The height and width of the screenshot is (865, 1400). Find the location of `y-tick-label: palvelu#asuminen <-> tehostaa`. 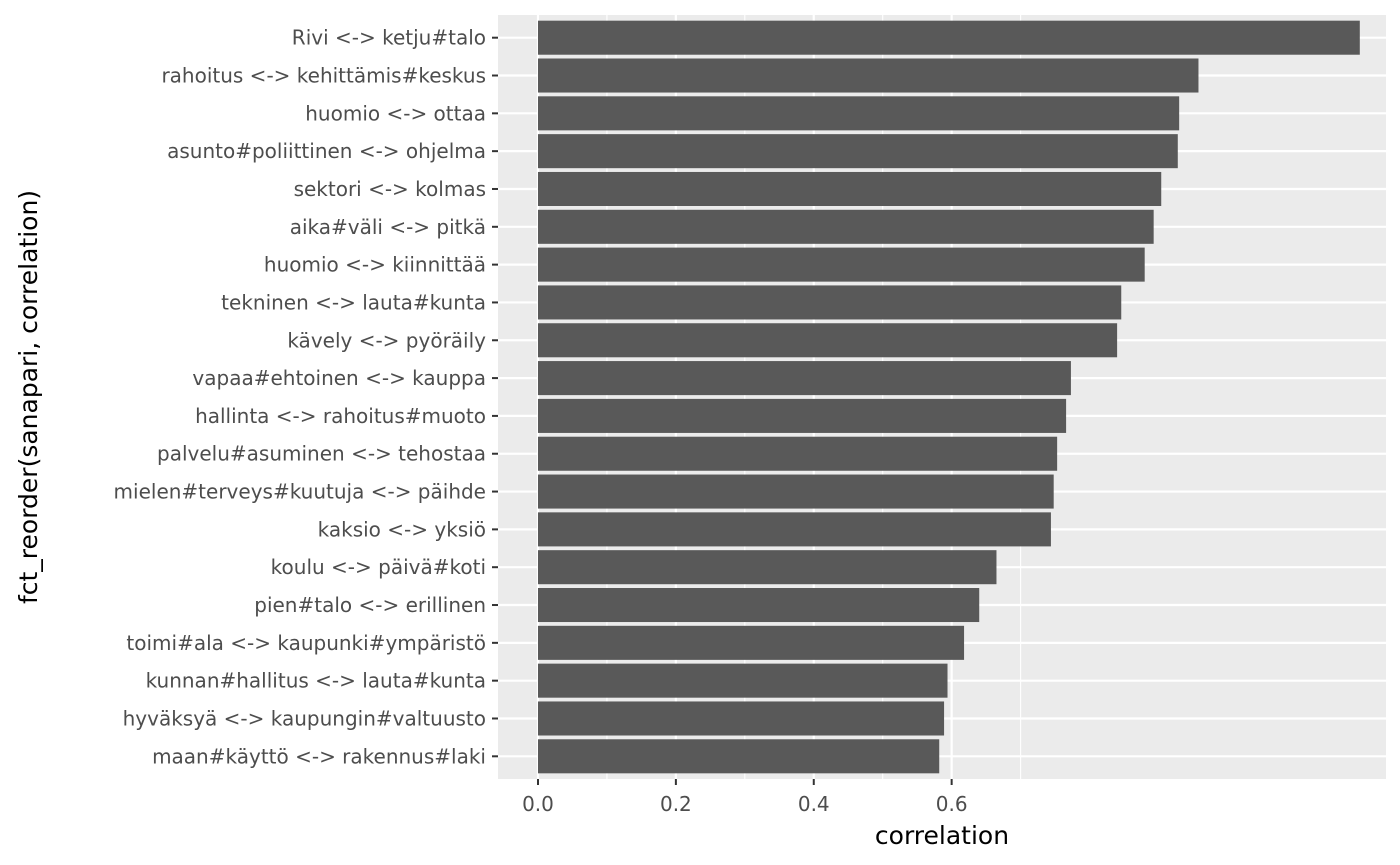

y-tick-label: palvelu#asuminen <-> tehostaa is located at coordinates (321, 454).